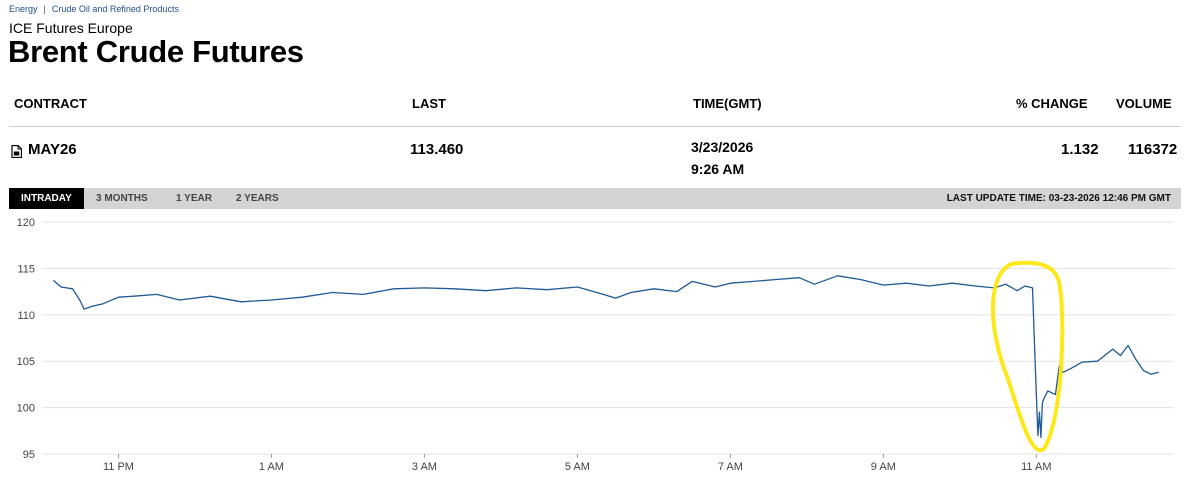  What do you see at coordinates (727, 103) in the screenshot?
I see `header-time: TIME(GMT)` at bounding box center [727, 103].